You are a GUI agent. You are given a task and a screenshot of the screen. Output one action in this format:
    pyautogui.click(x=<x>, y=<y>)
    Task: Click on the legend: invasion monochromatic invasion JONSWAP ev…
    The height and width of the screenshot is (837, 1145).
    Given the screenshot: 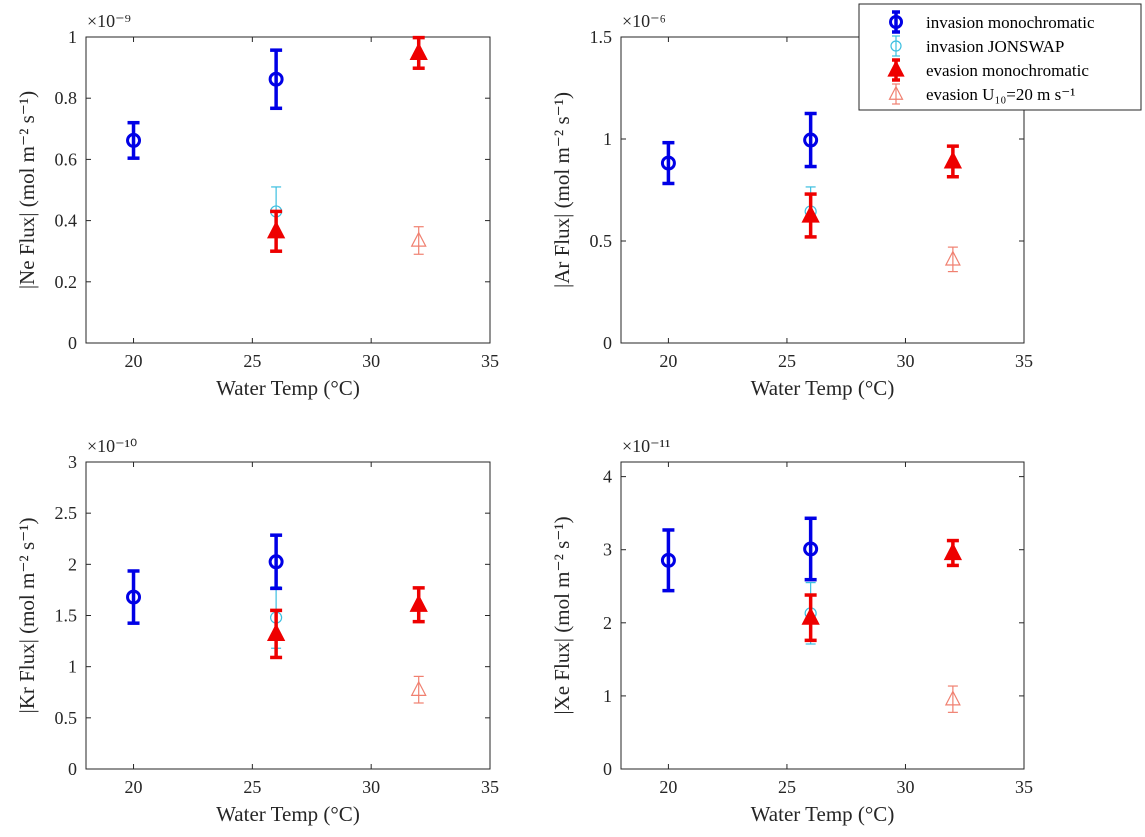 What is the action you would take?
    pyautogui.click(x=1000, y=57)
    